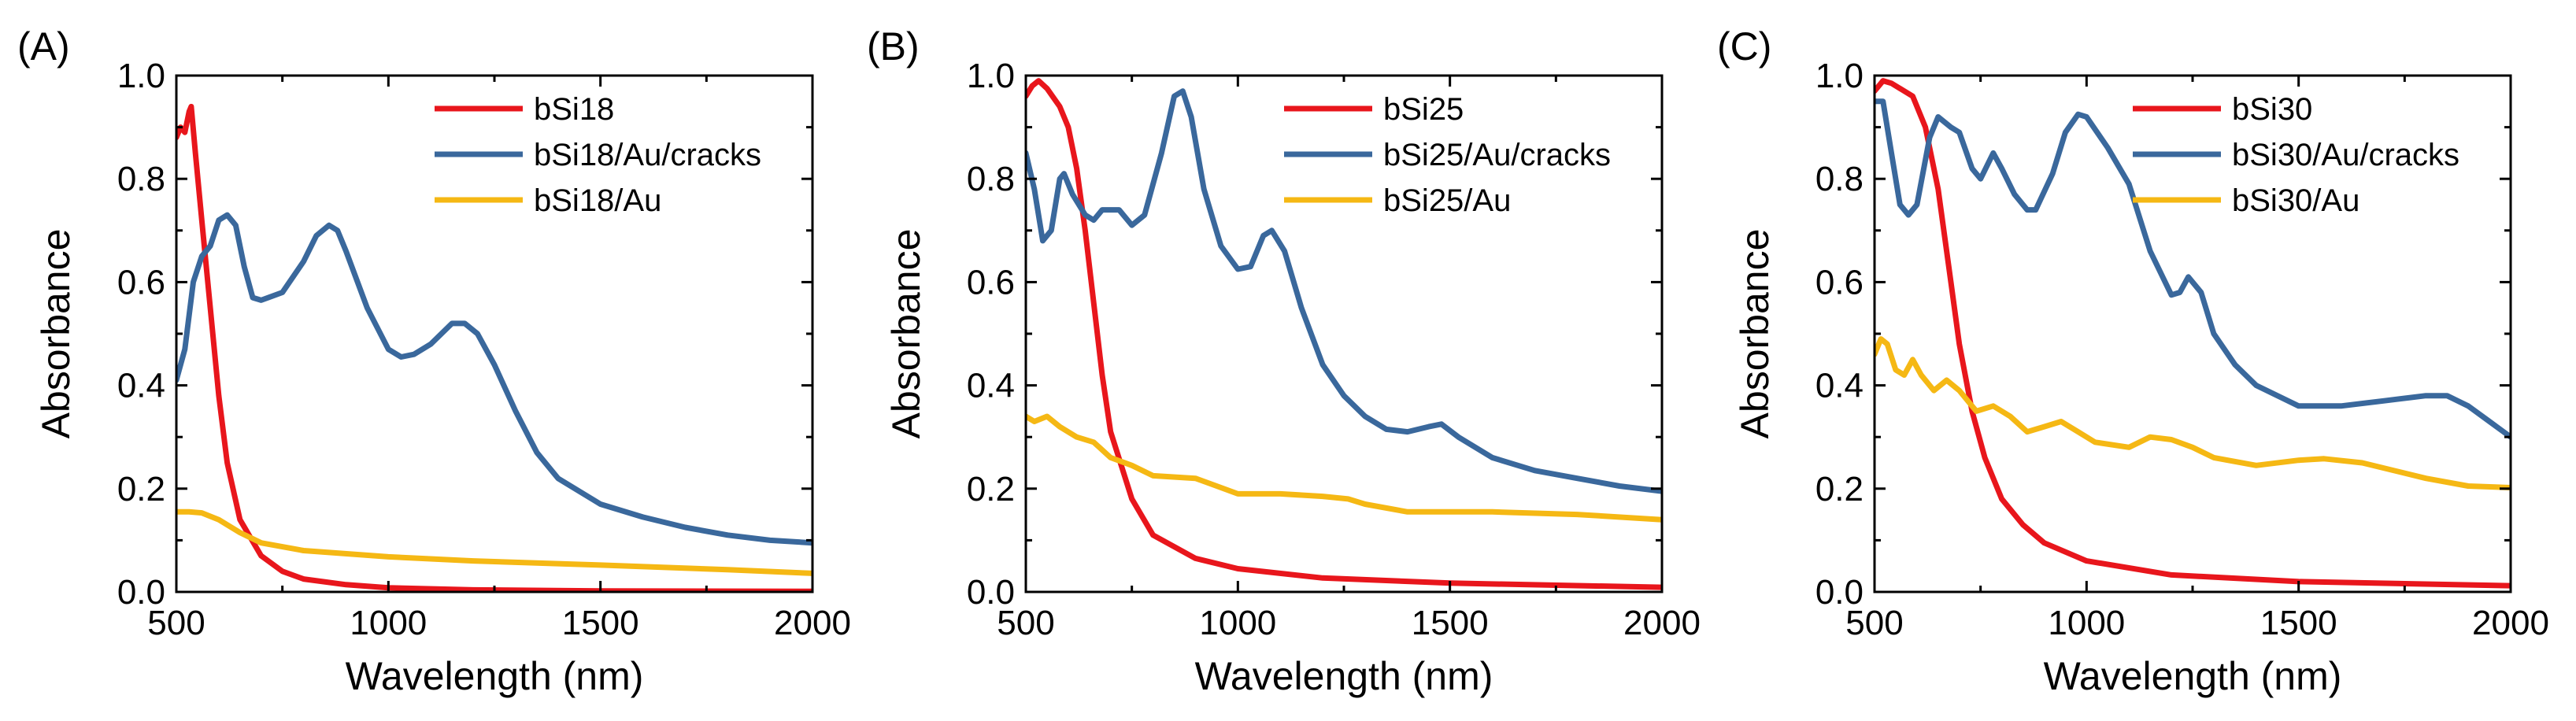  What do you see at coordinates (494, 379) in the screenshot?
I see `series-line-bsi18-au-cracks` at bounding box center [494, 379].